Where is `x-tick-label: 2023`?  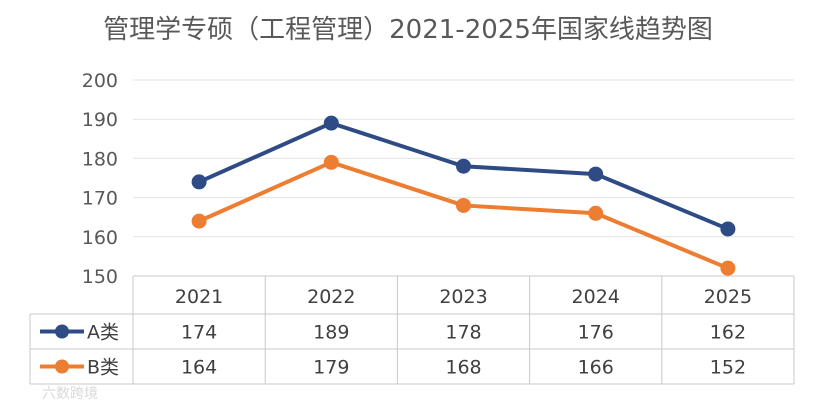
x-tick-label: 2023 is located at coordinates (463, 297).